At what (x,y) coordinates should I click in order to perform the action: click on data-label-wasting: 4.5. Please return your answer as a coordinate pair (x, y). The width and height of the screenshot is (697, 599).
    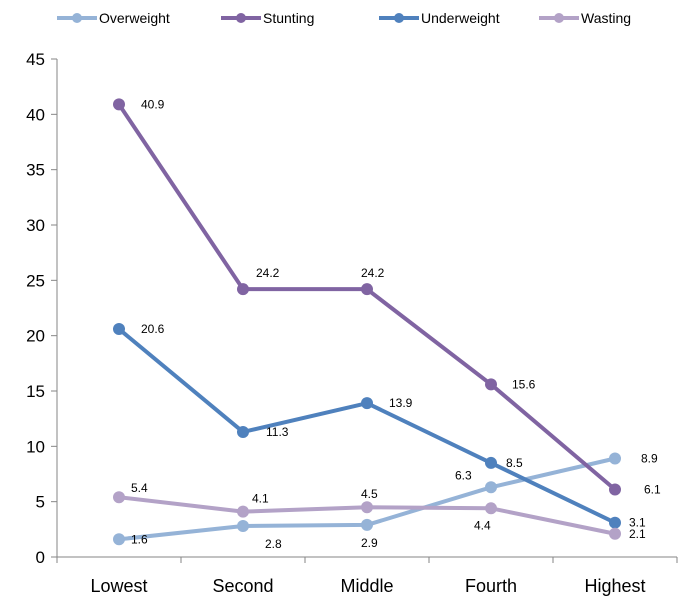
    Looking at the image, I should click on (369, 494).